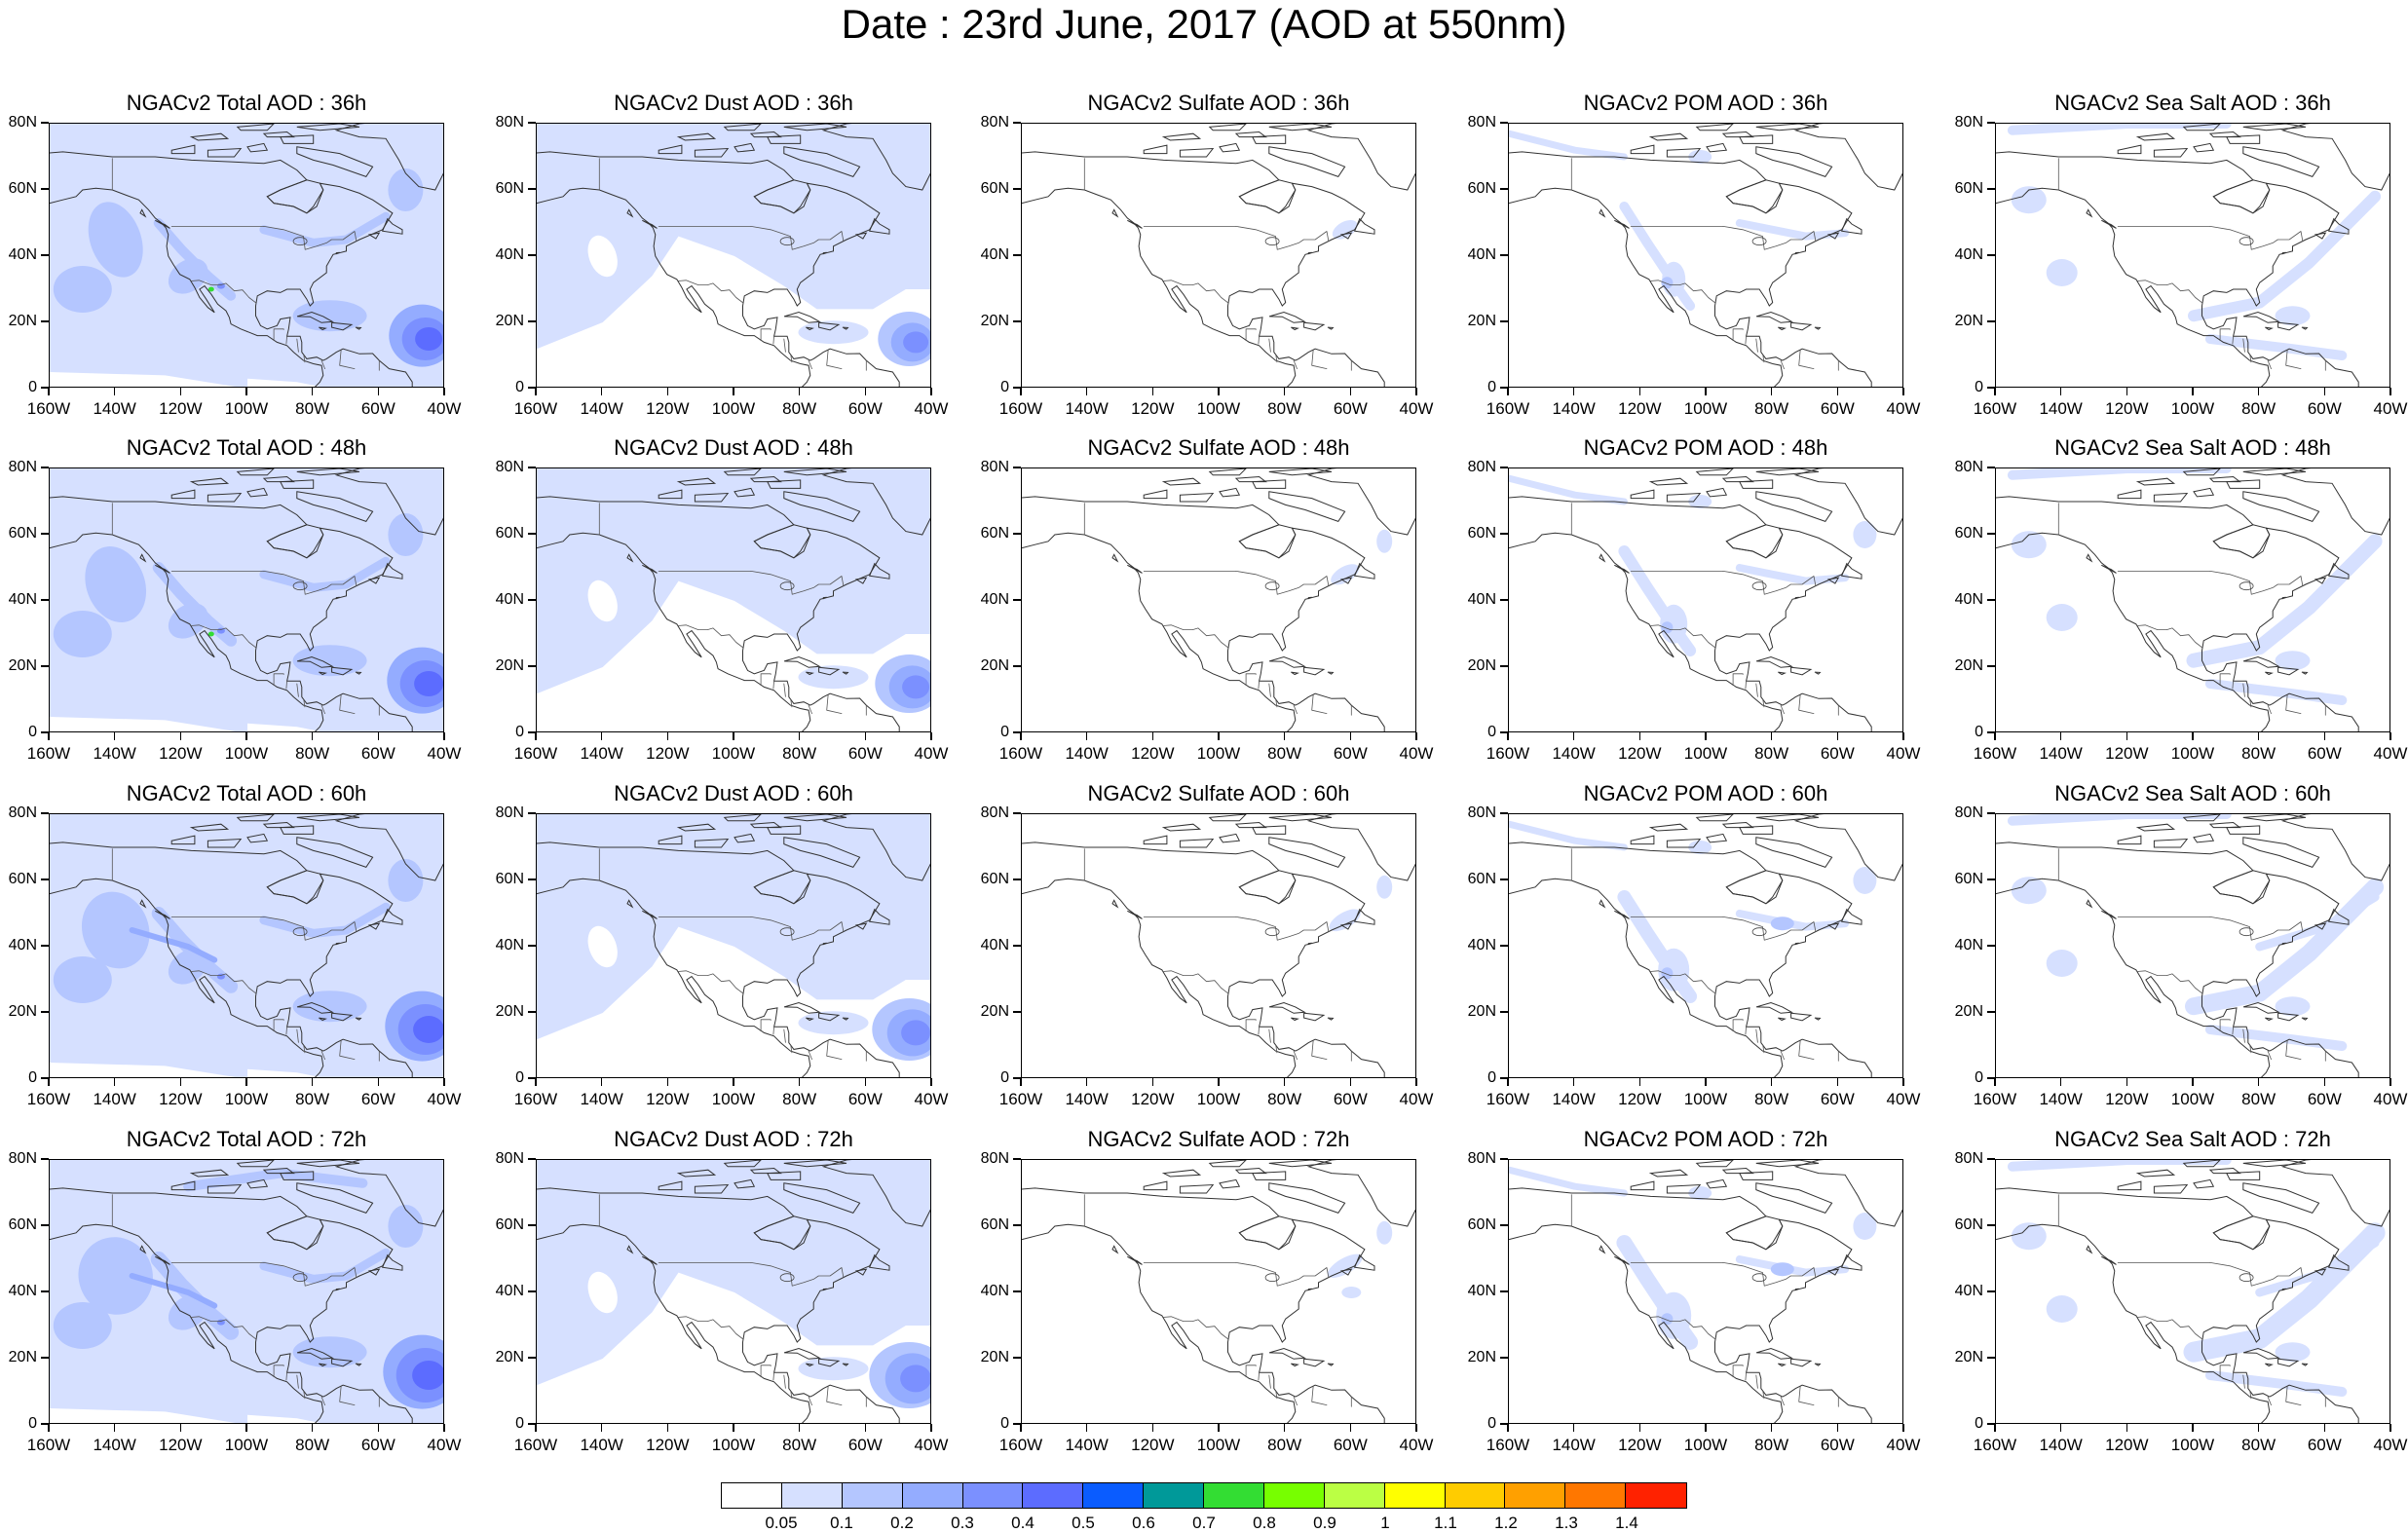 The image size is (2408, 1533). What do you see at coordinates (733, 1445) in the screenshot?
I see `lon-tick-label: 100W` at bounding box center [733, 1445].